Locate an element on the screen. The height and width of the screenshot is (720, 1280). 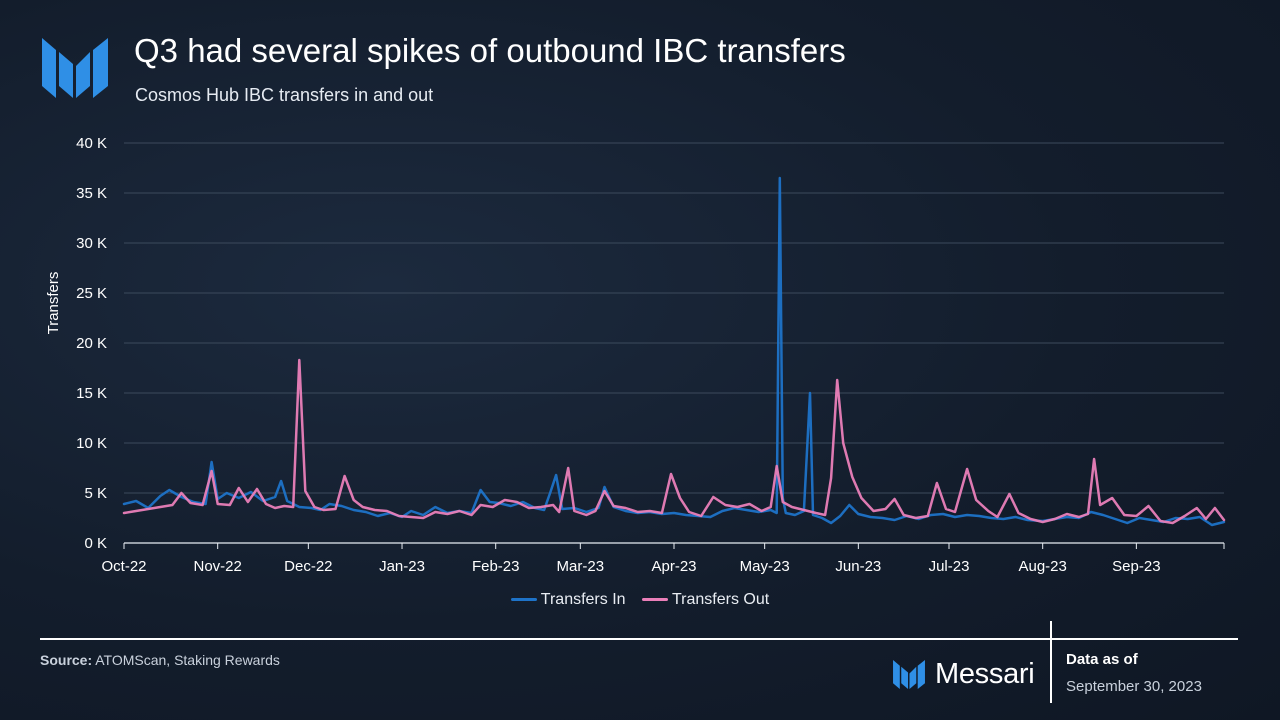
legend-item-transfers-out: Transfers Out is located at coordinates (705, 600).